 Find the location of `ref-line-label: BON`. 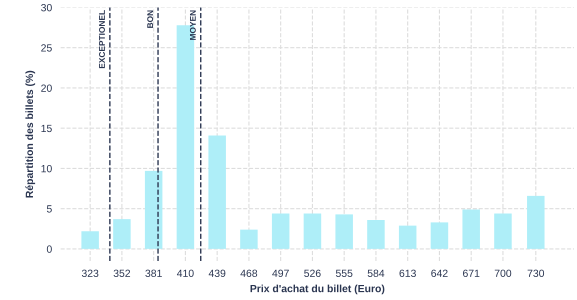

ref-line-label: BON is located at coordinates (150, 19).